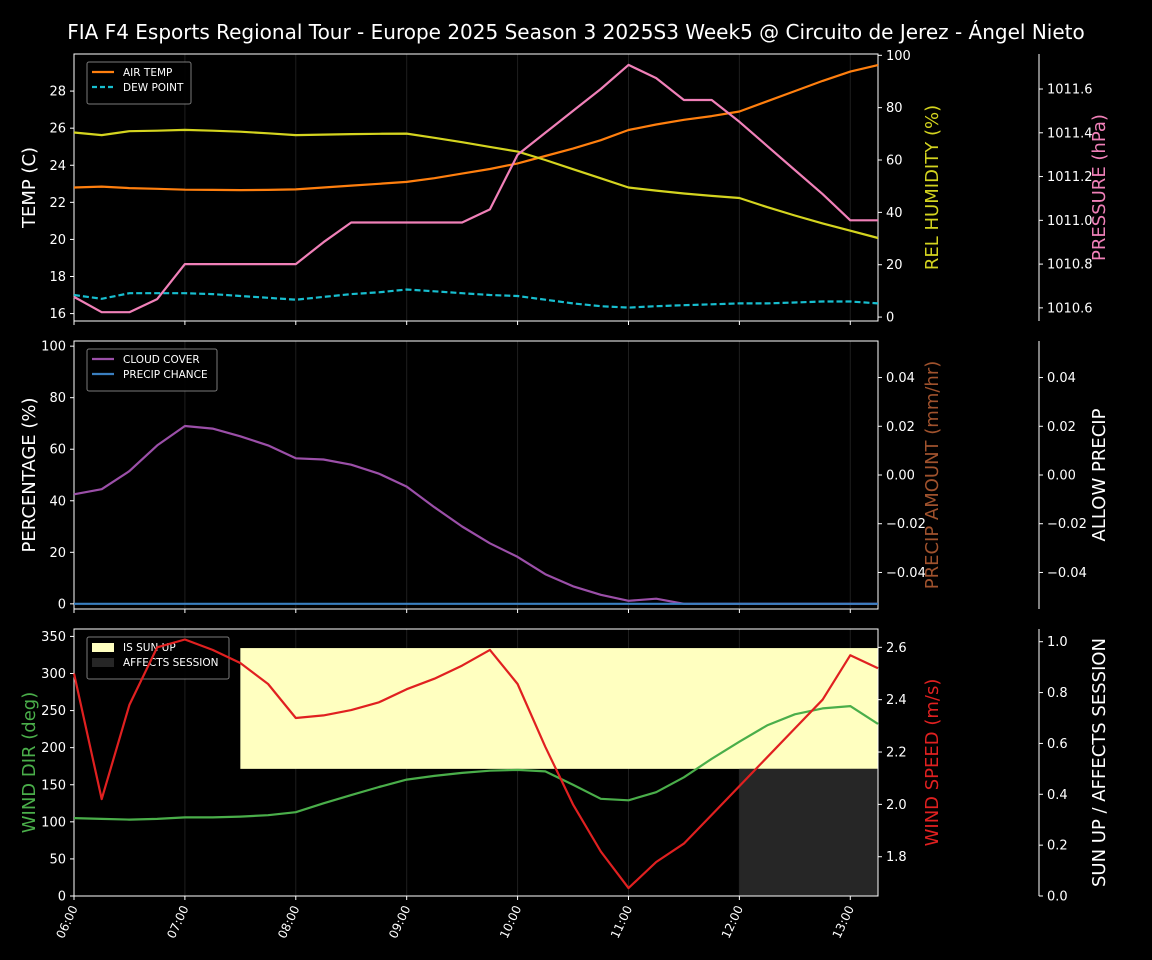  What do you see at coordinates (1057, 744) in the screenshot?
I see `y3-tick-label: 0.6` at bounding box center [1057, 744].